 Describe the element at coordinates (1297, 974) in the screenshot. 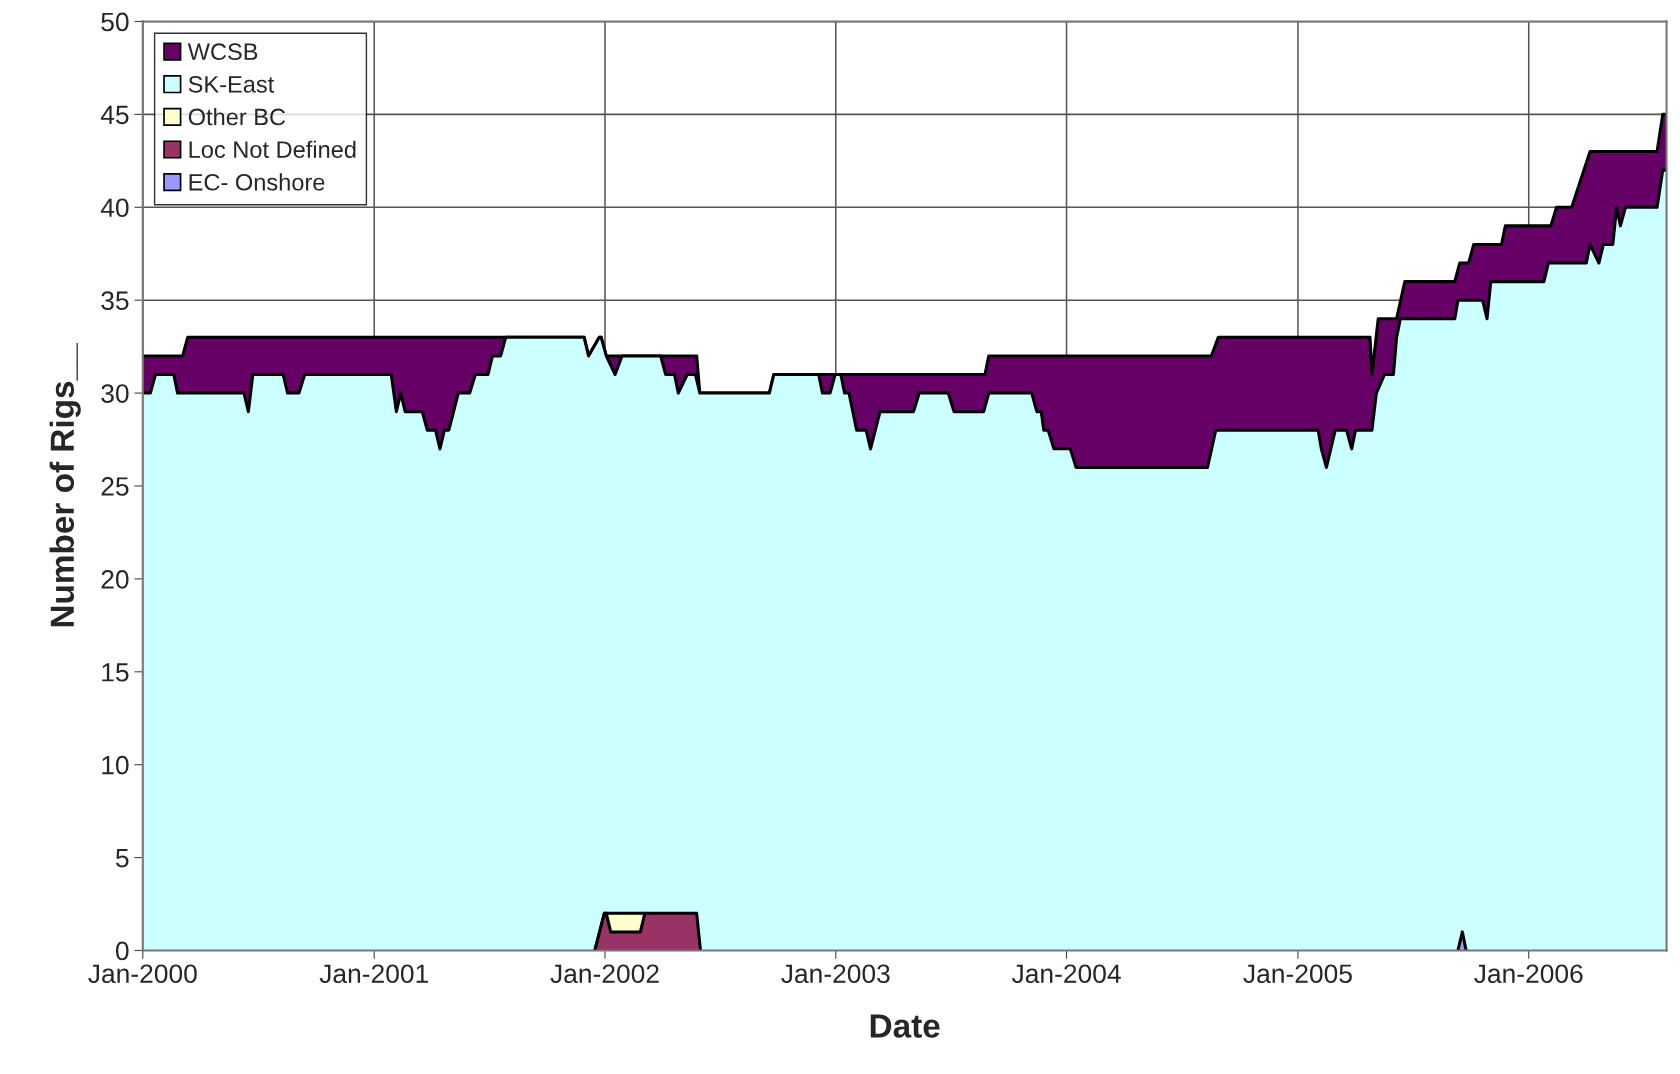

I see `x-tick-label: Jan-2005` at that location.